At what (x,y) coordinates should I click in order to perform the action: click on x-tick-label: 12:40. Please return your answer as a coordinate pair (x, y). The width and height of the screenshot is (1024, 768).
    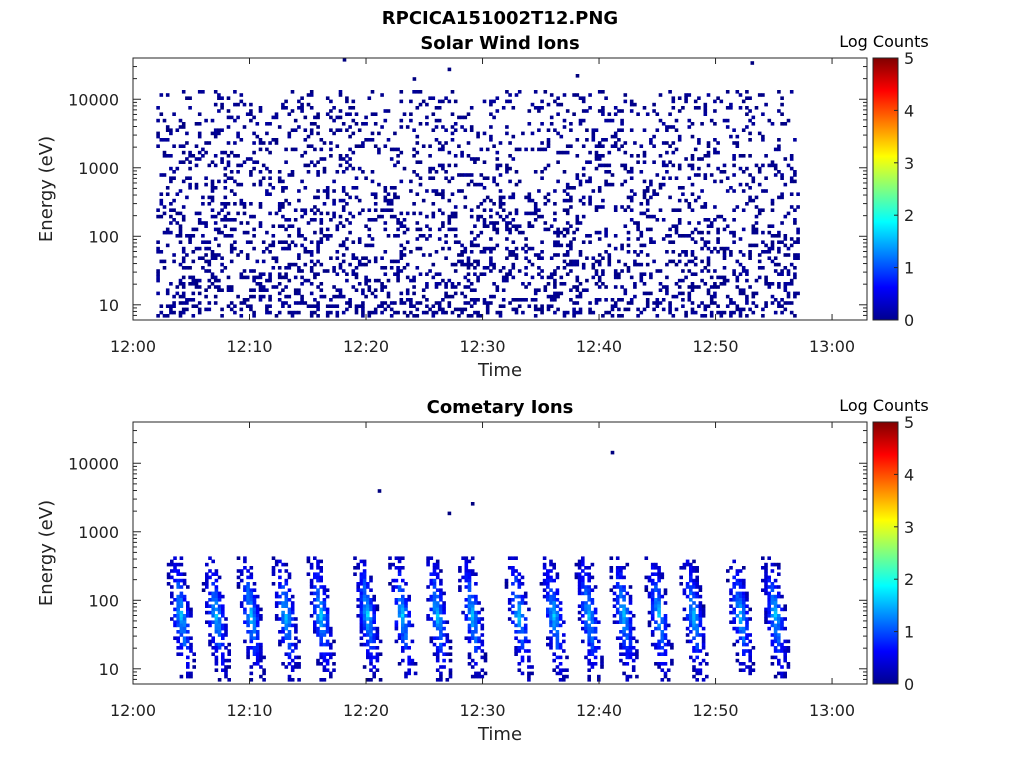
    Looking at the image, I should click on (599, 346).